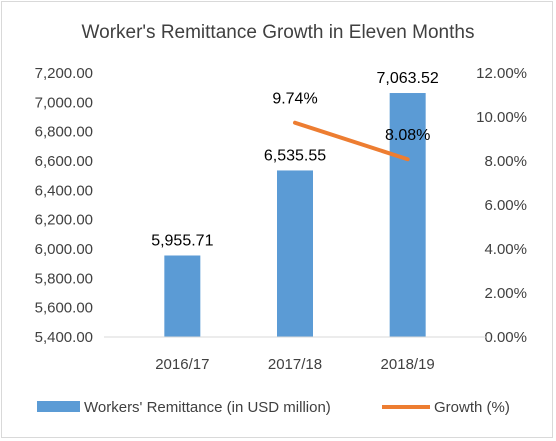  What do you see at coordinates (408, 364) in the screenshot?
I see `x-tick-label: 2018/19` at bounding box center [408, 364].